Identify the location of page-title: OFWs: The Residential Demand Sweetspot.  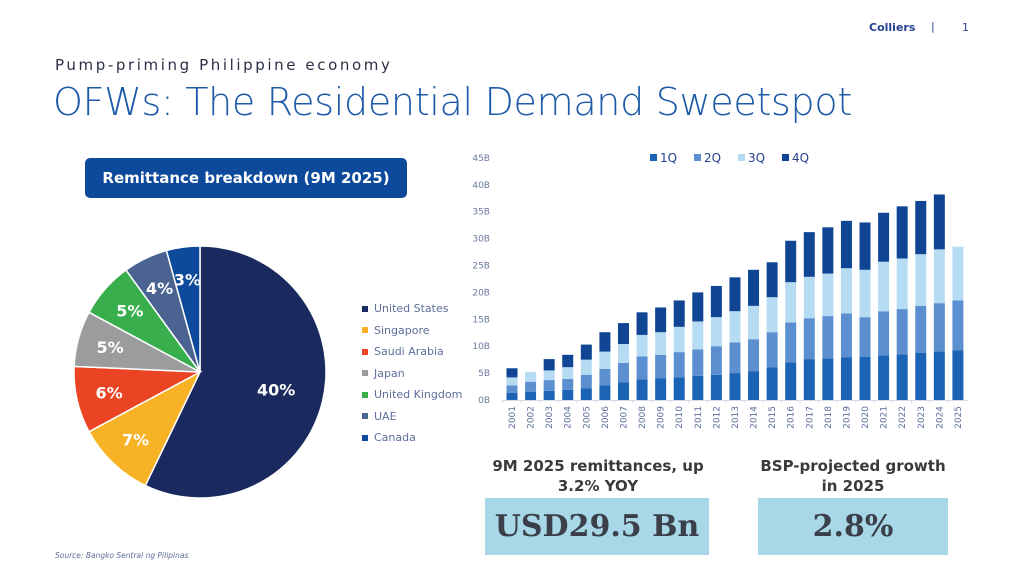
(452, 102).